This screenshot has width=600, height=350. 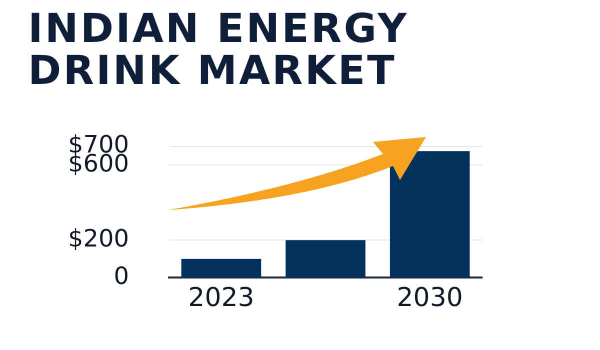 I want to click on x-tick-label: 2030, so click(x=429, y=297).